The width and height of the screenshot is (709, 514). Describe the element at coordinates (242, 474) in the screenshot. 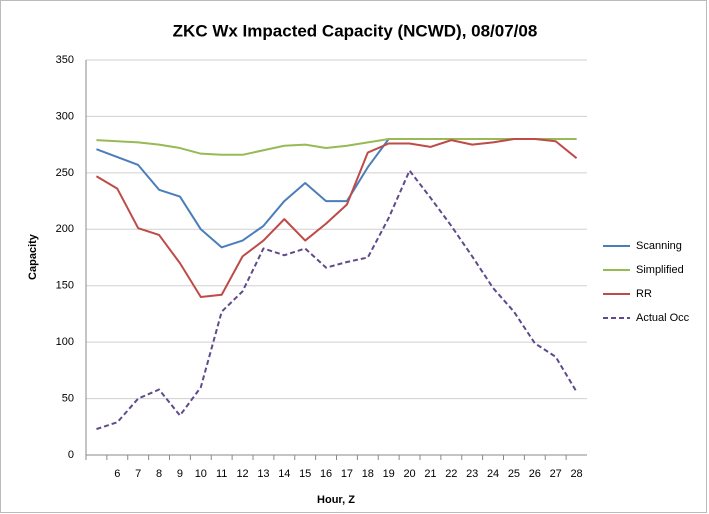

I see `x-tick-label: 12` at that location.